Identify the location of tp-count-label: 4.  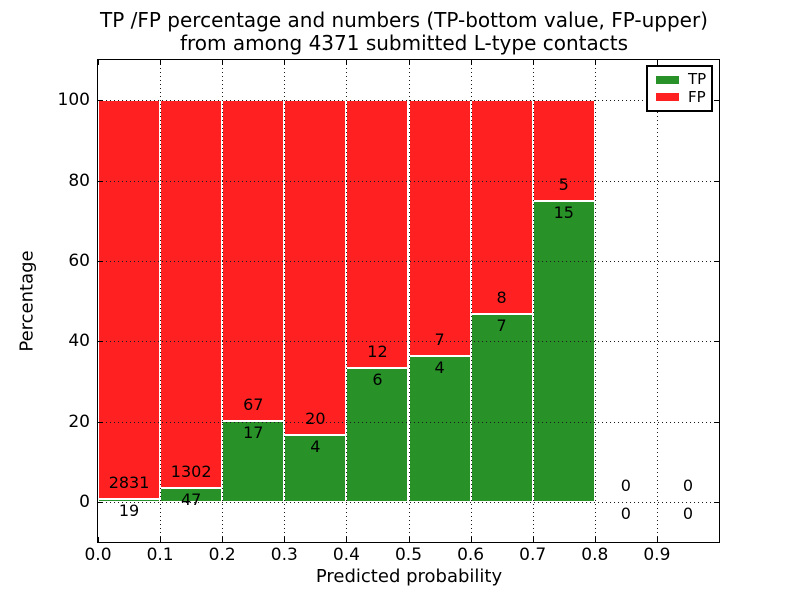
(315, 446).